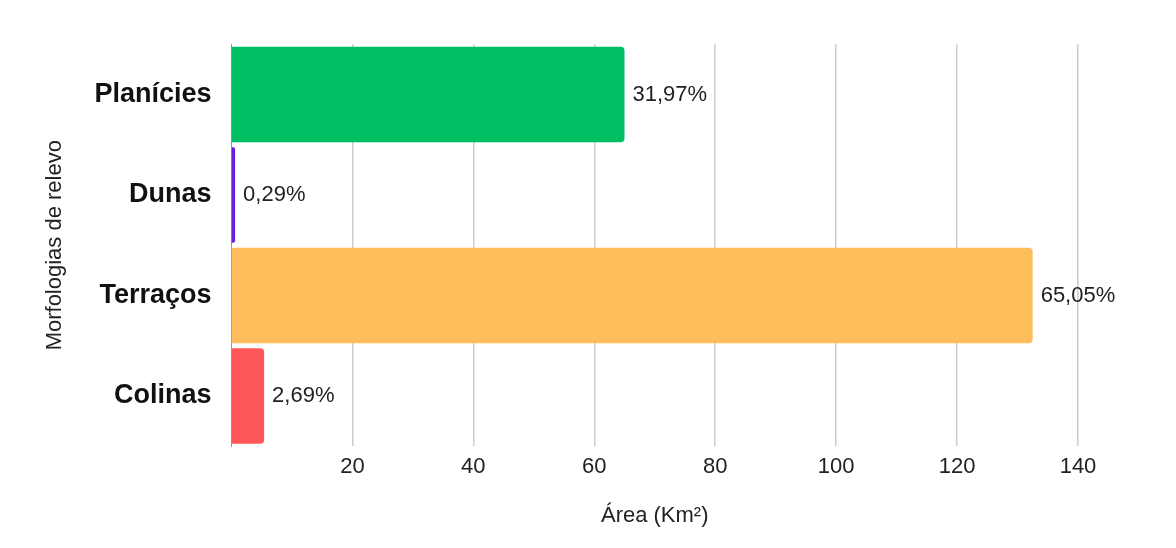  I want to click on y-axis-title: Morfologias de relevo, so click(54, 245).